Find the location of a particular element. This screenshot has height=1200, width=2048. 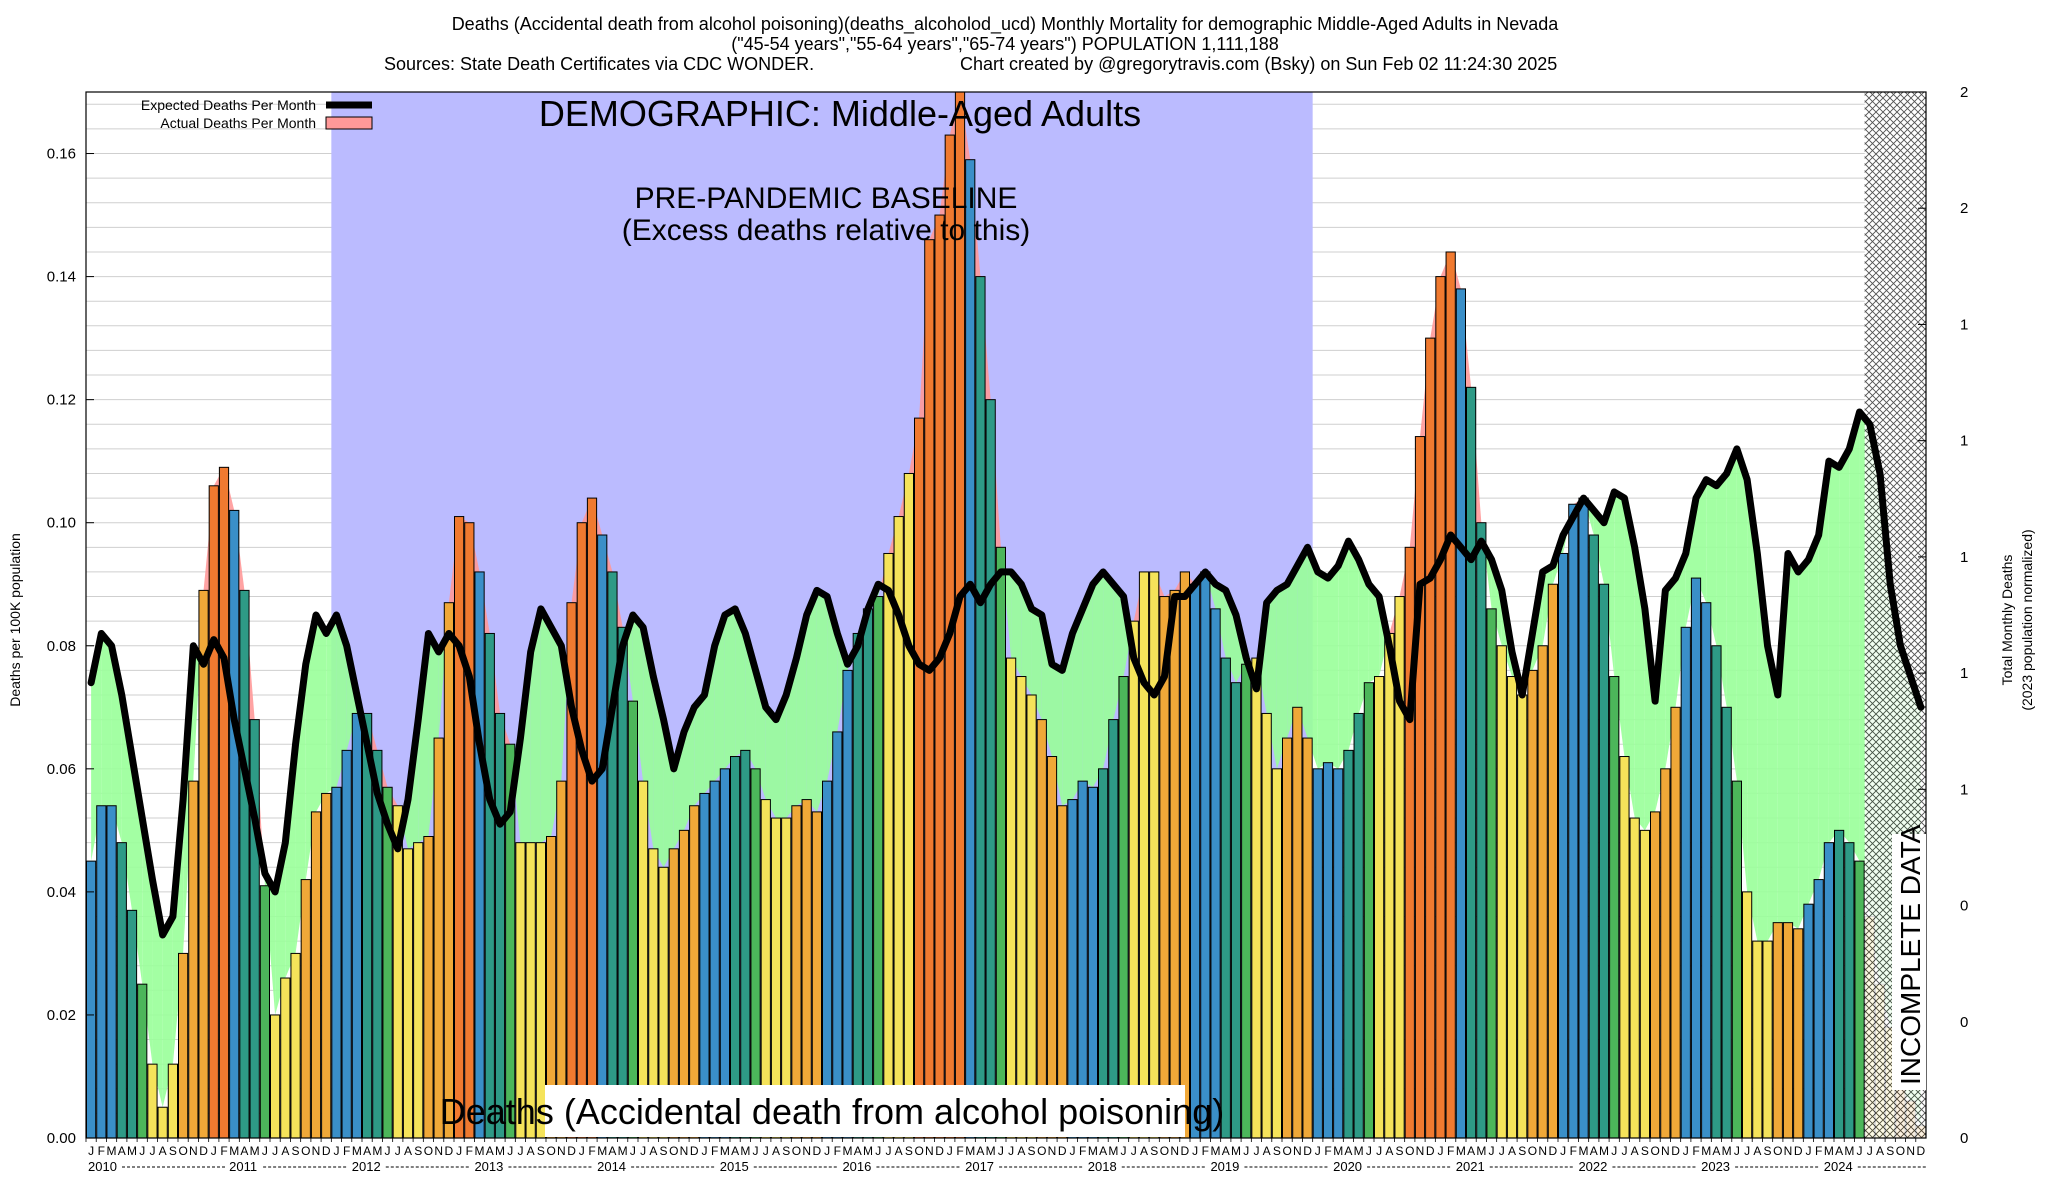

x-year-label: 2013 is located at coordinates (488, 1166).